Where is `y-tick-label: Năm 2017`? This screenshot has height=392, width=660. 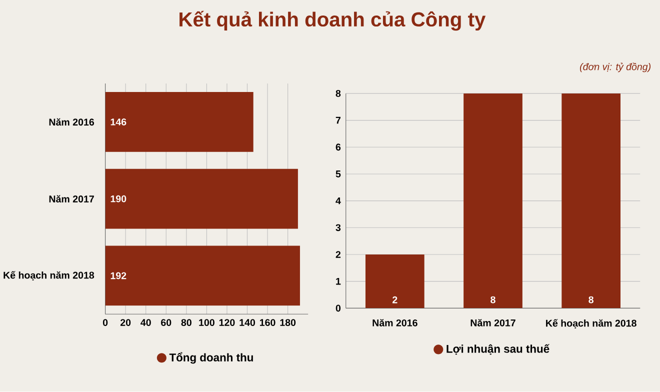
y-tick-label: Năm 2017 is located at coordinates (71, 199).